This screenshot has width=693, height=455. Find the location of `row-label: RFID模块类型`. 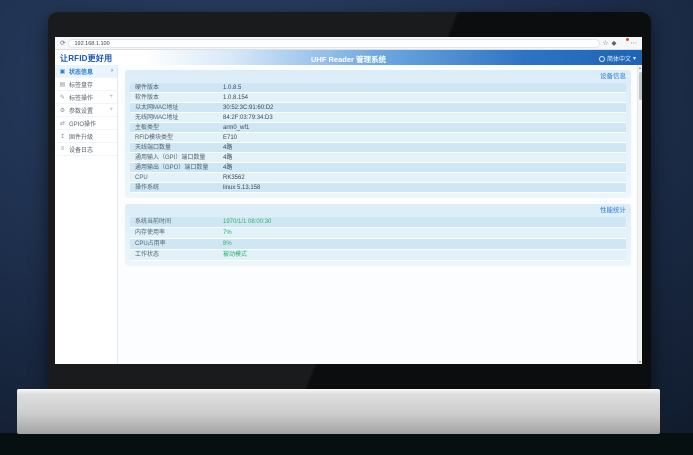

row-label: RFID模块类型 is located at coordinates (154, 138).